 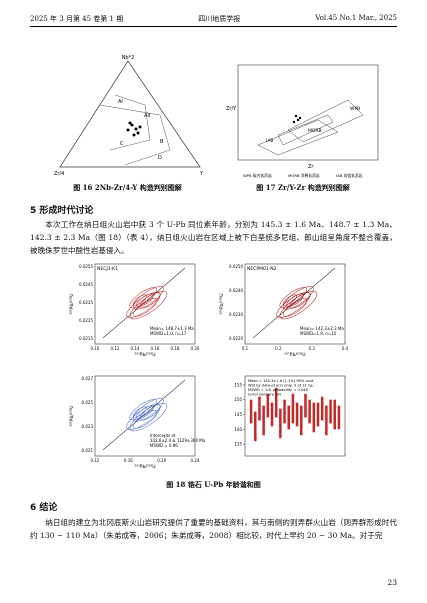 What do you see at coordinates (44, 508) in the screenshot?
I see `heading: 6 结论` at bounding box center [44, 508].